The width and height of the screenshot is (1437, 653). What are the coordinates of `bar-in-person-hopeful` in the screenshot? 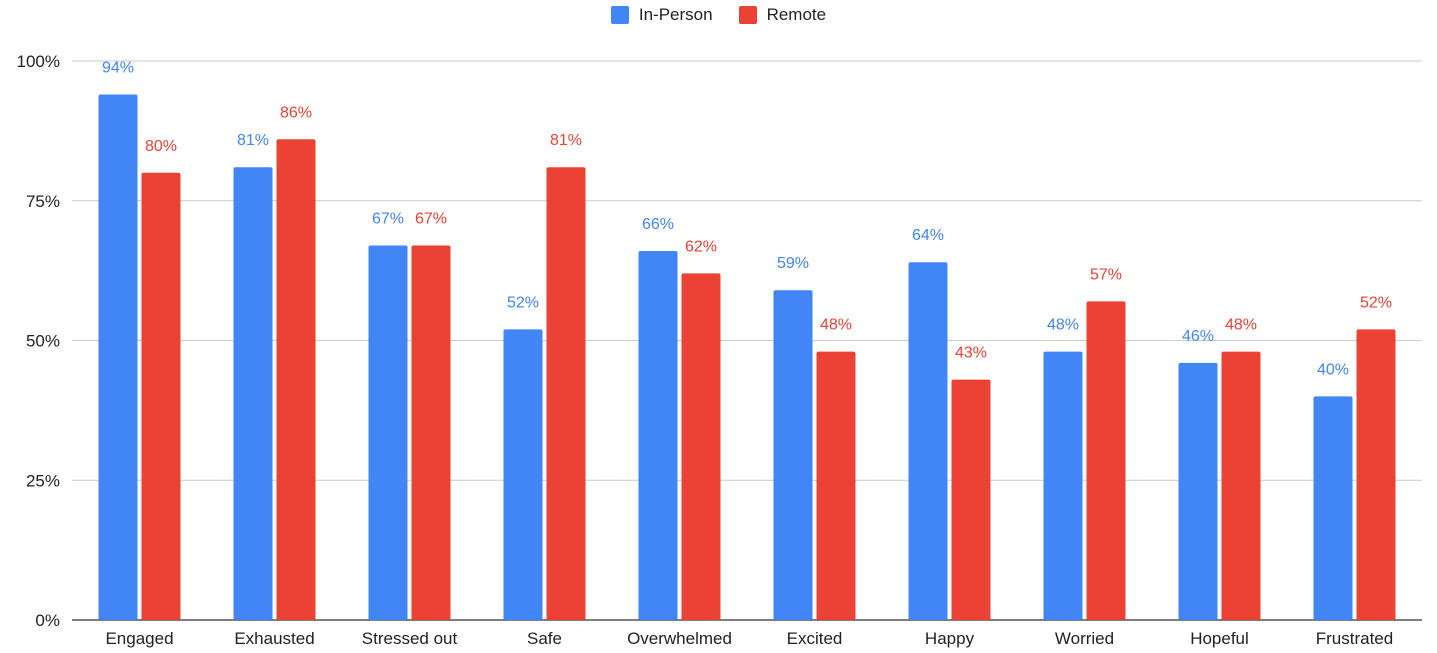 It's located at (1198, 491).